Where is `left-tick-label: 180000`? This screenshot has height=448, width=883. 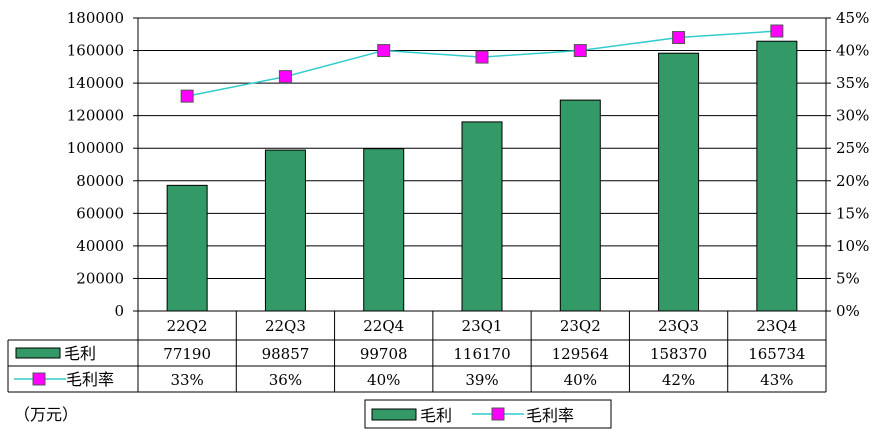 left-tick-label: 180000 is located at coordinates (95, 18).